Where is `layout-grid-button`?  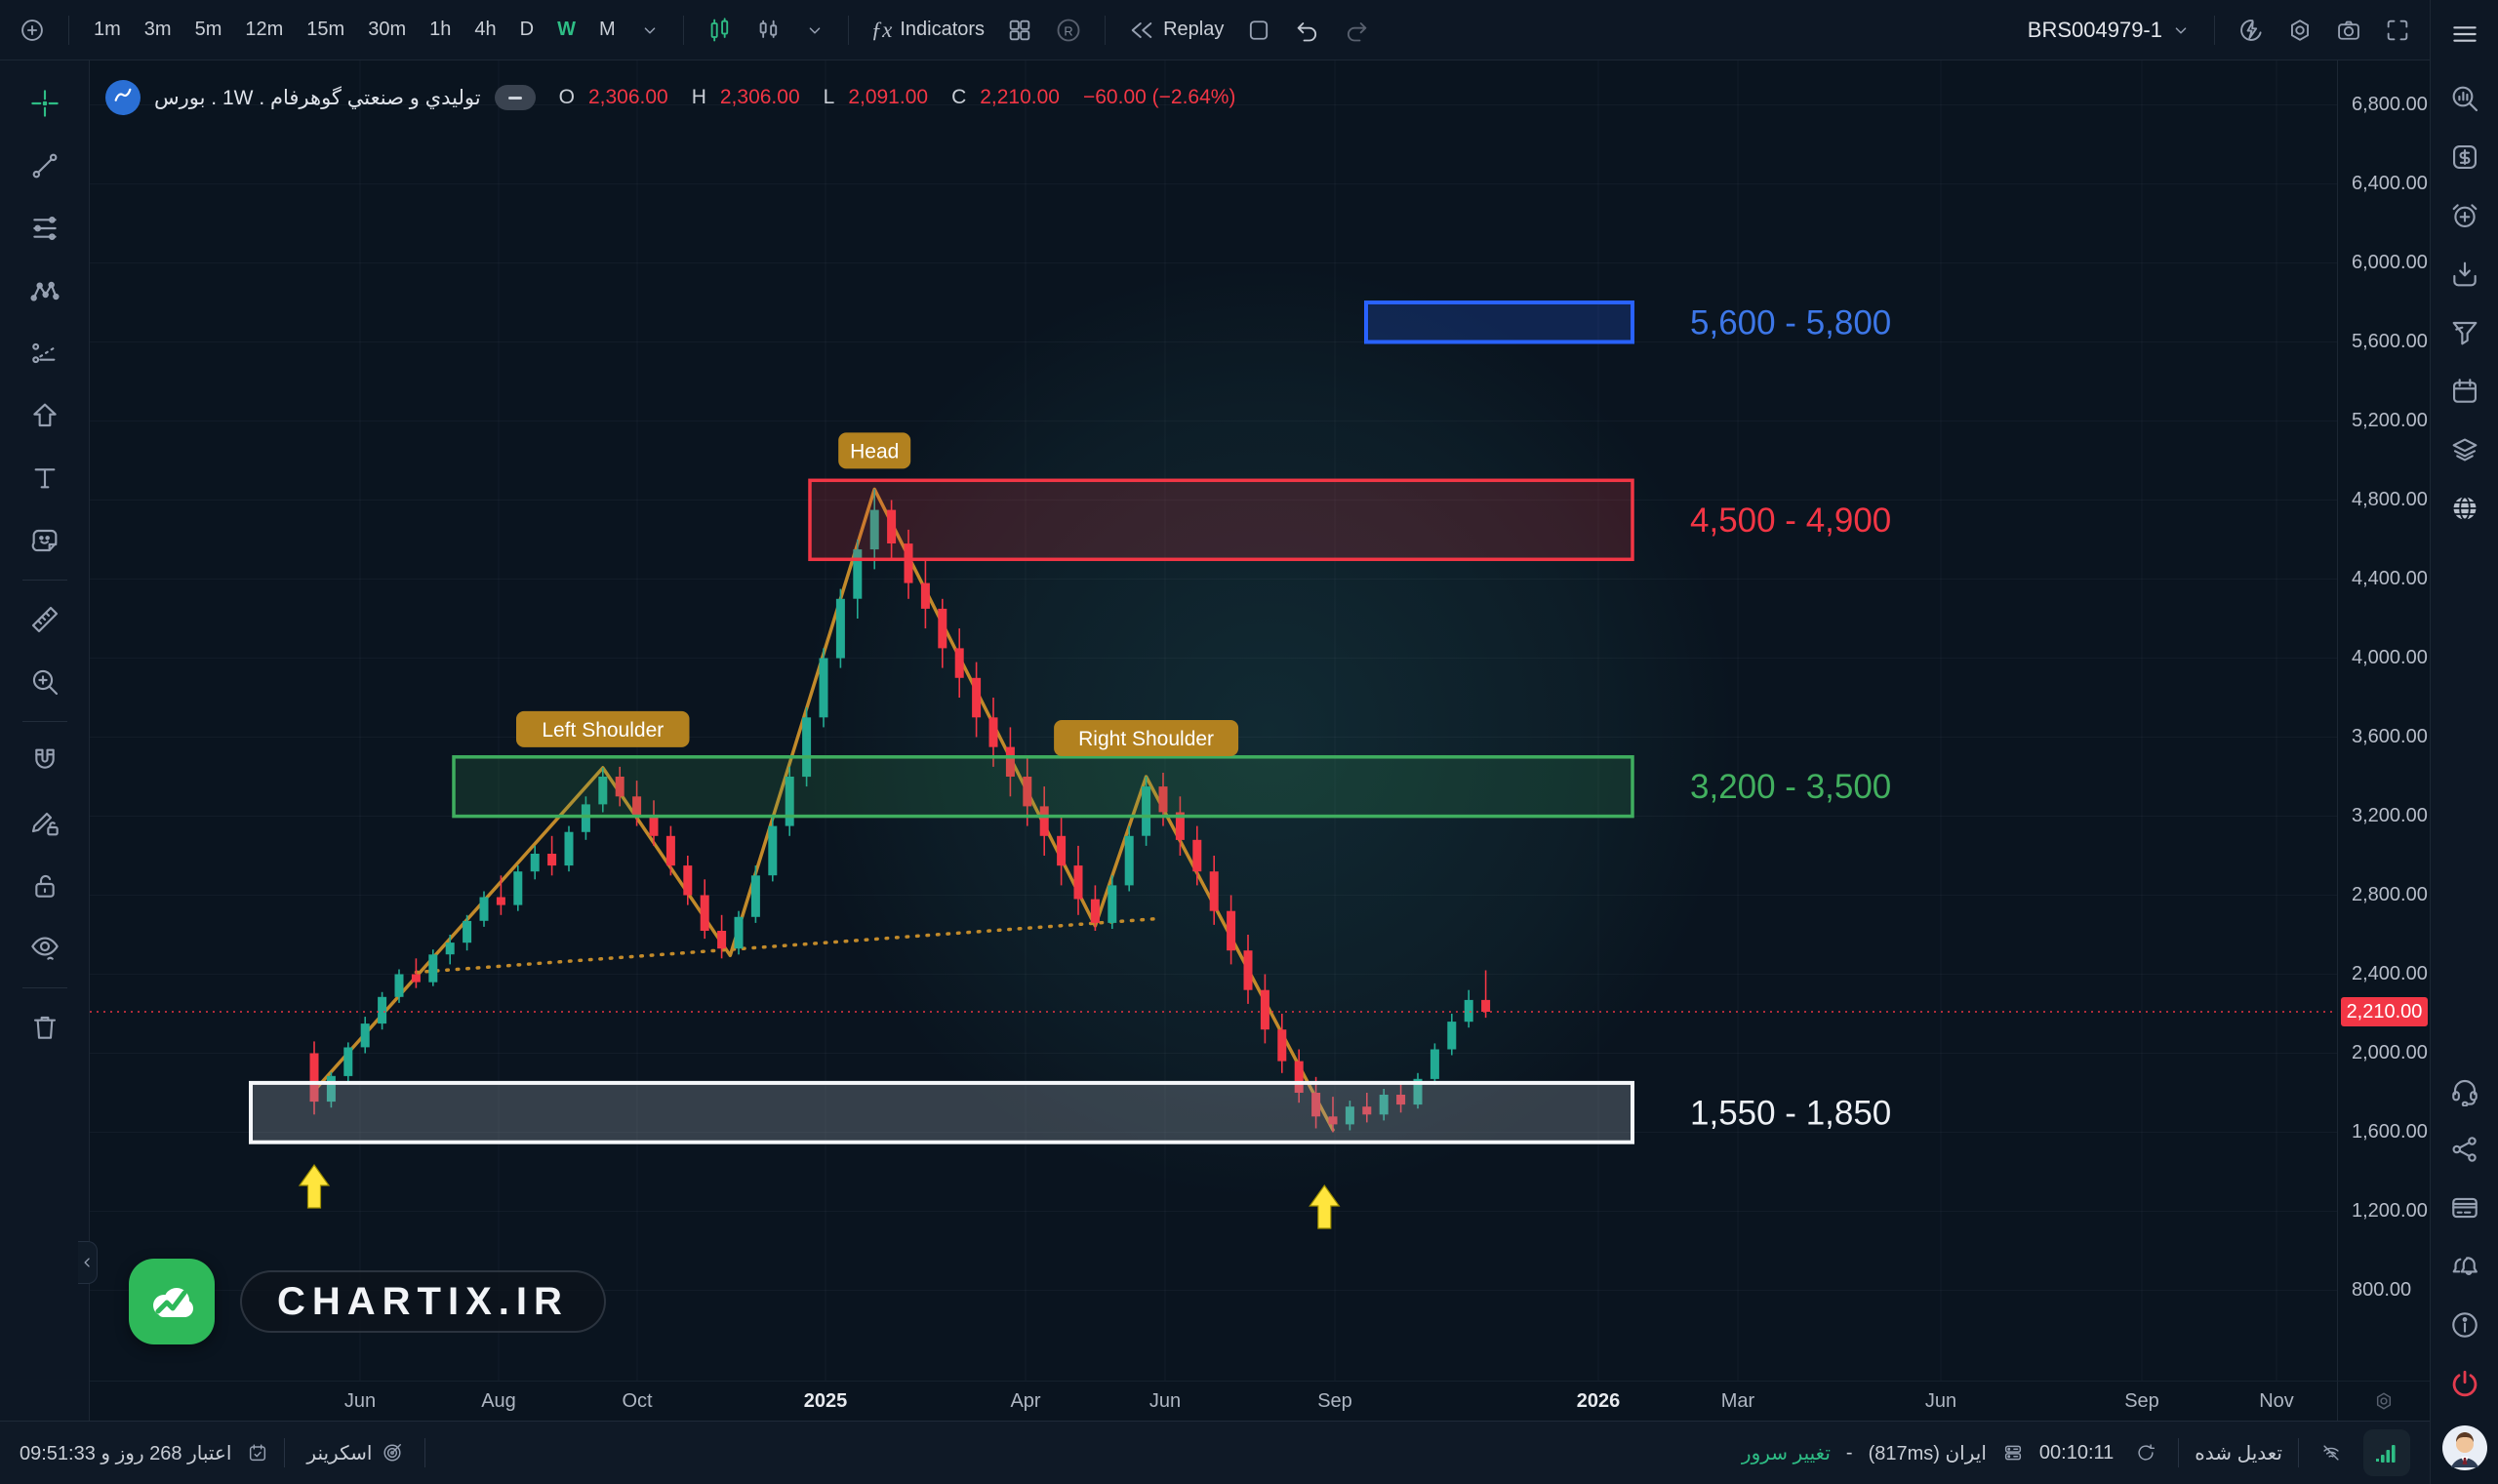
layout-grid-button is located at coordinates (1019, 30).